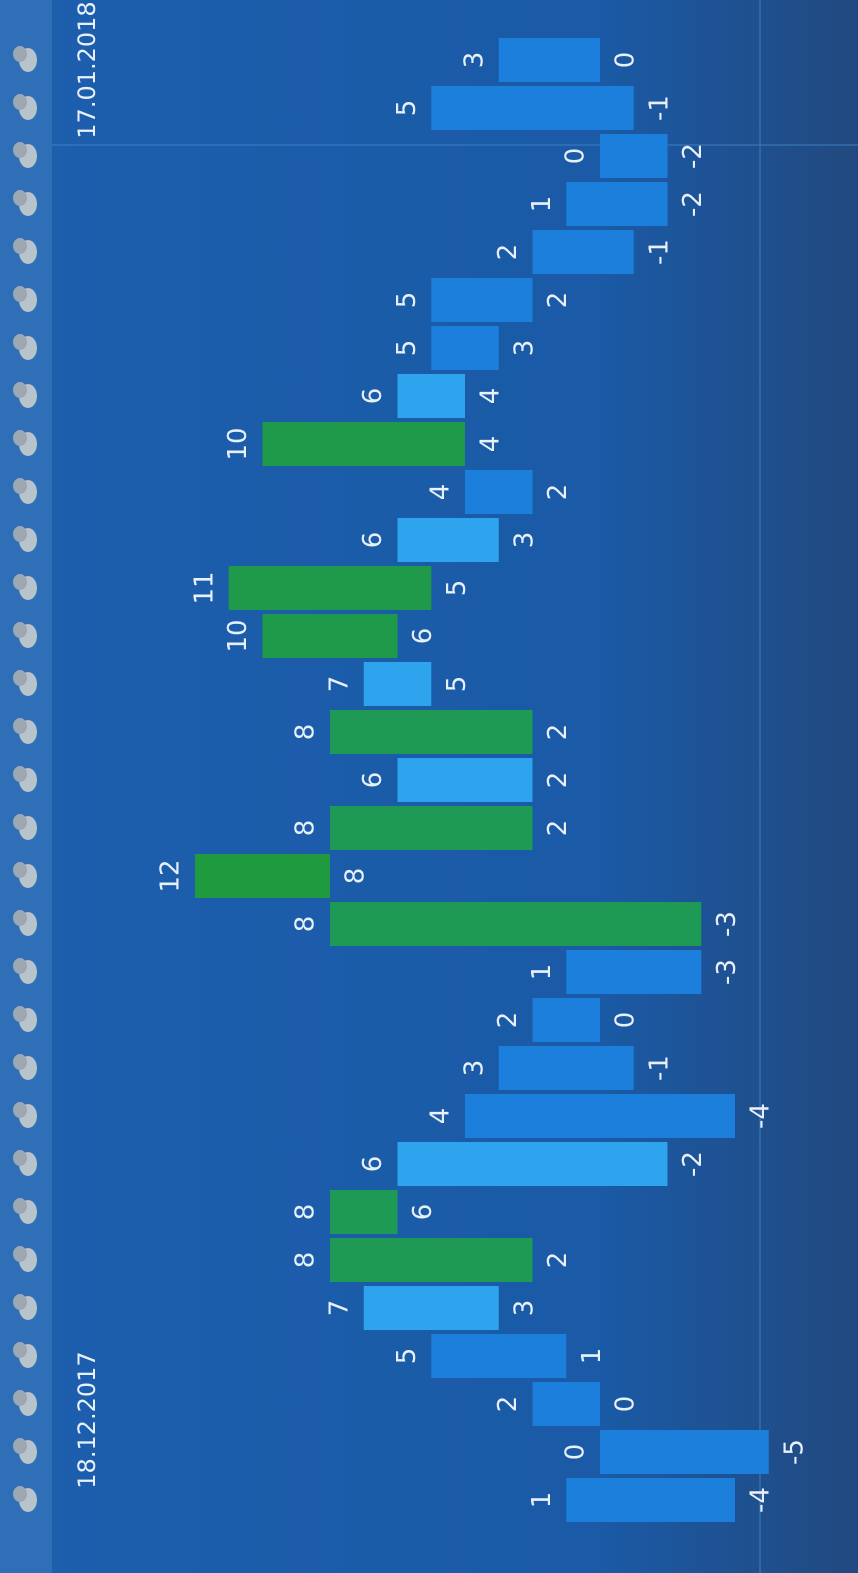  Describe the element at coordinates (356, 876) in the screenshot. I see `low-label: 8` at that location.